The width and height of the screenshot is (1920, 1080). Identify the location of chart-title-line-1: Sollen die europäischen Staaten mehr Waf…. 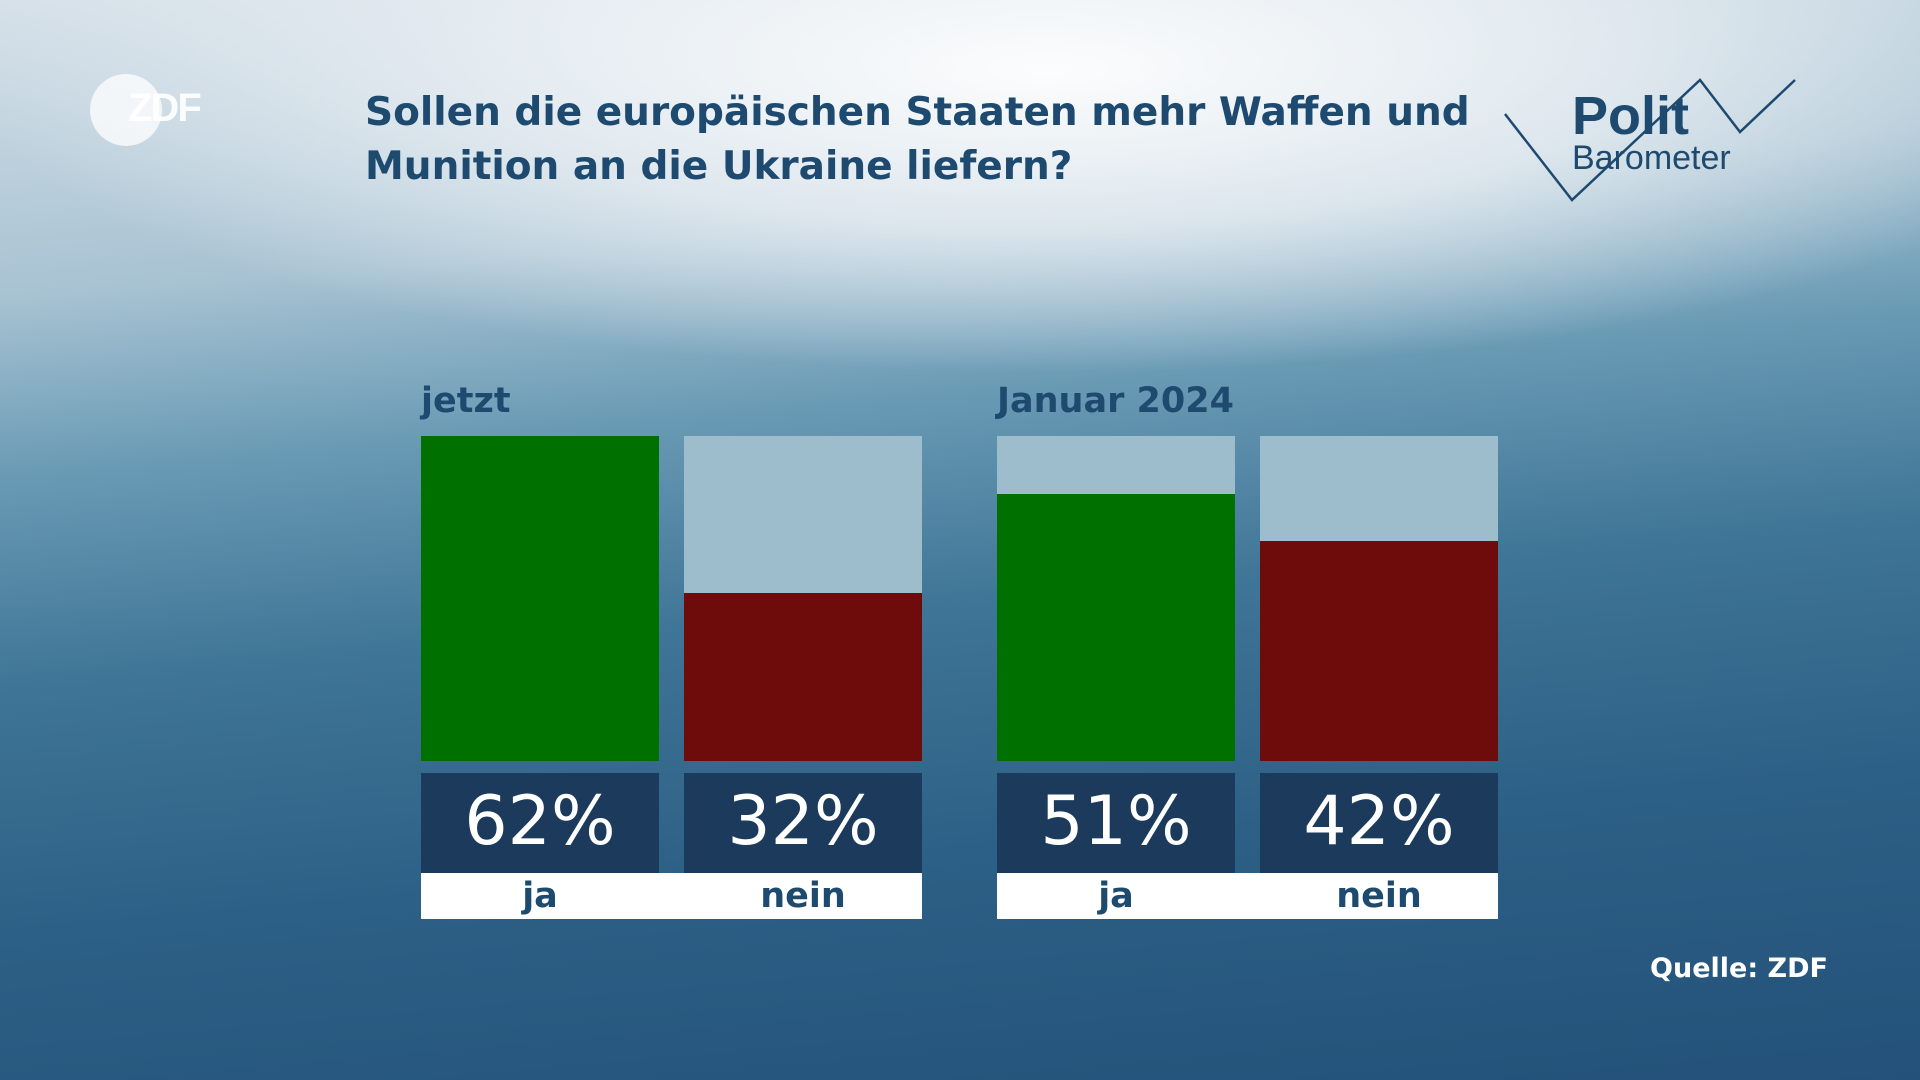
(917, 112).